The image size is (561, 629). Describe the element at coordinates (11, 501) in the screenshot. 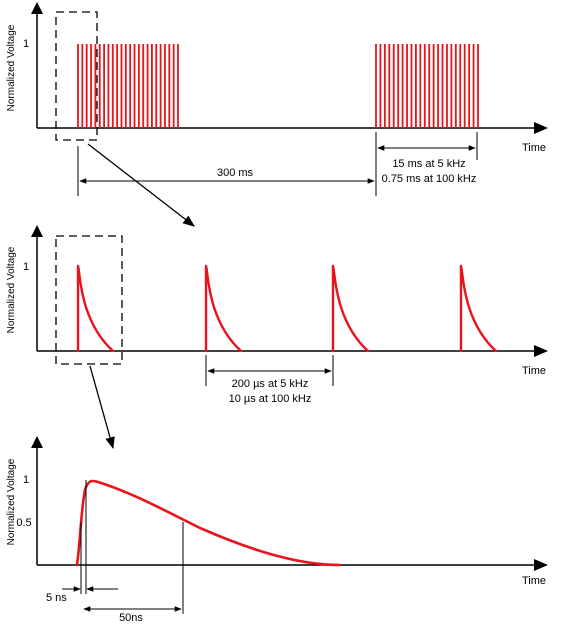

I see `bottom-y-axis-label: Normalized Voltage` at that location.